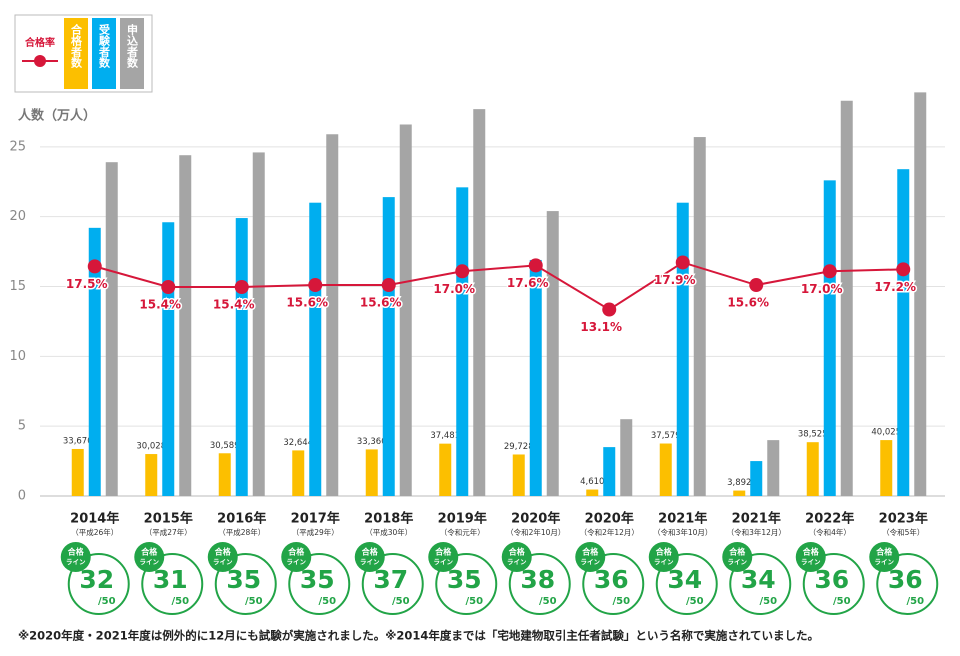 Image resolution: width=960 pixels, height=656 pixels. I want to click on rate-label: 17.9%, so click(675, 280).